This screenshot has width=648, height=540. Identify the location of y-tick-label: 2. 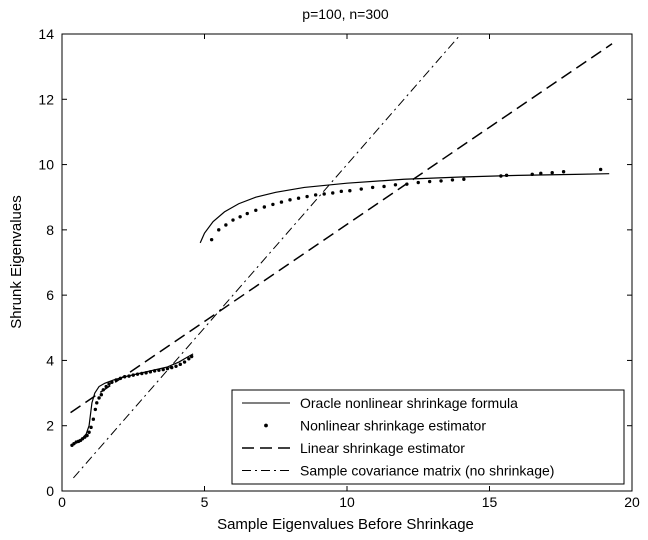
(50, 426).